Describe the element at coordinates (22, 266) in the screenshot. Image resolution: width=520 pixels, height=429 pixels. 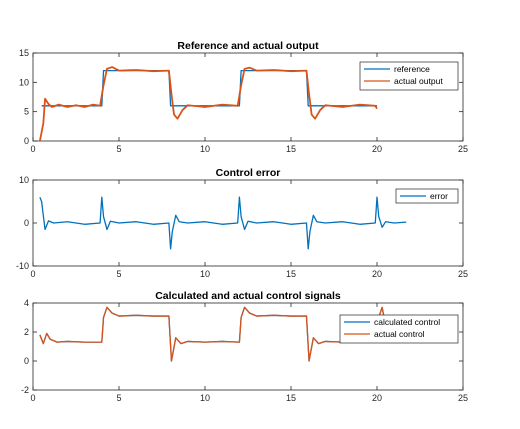
I see `y-tick-label: -10` at that location.